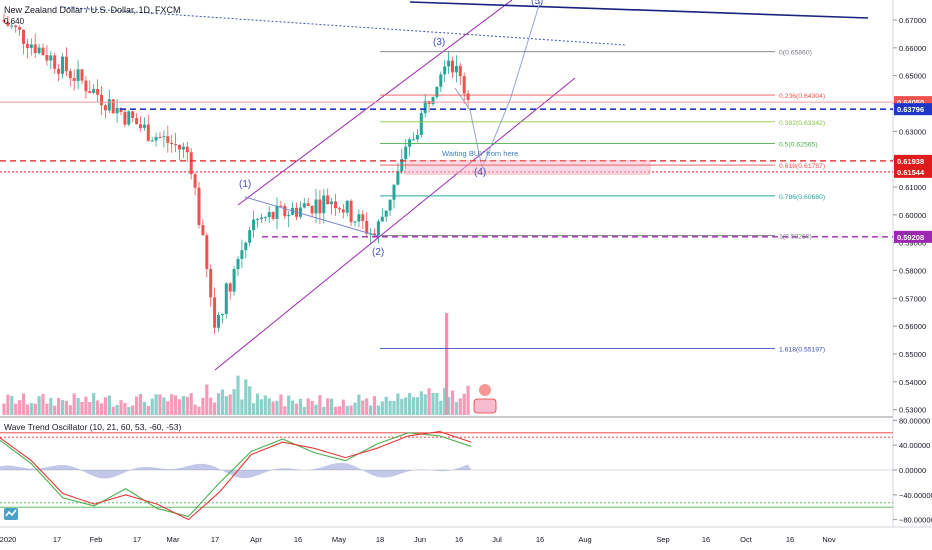 Image resolution: width=932 pixels, height=550 pixels. What do you see at coordinates (913, 160) in the screenshot?
I see `price-badge` at bounding box center [913, 160].